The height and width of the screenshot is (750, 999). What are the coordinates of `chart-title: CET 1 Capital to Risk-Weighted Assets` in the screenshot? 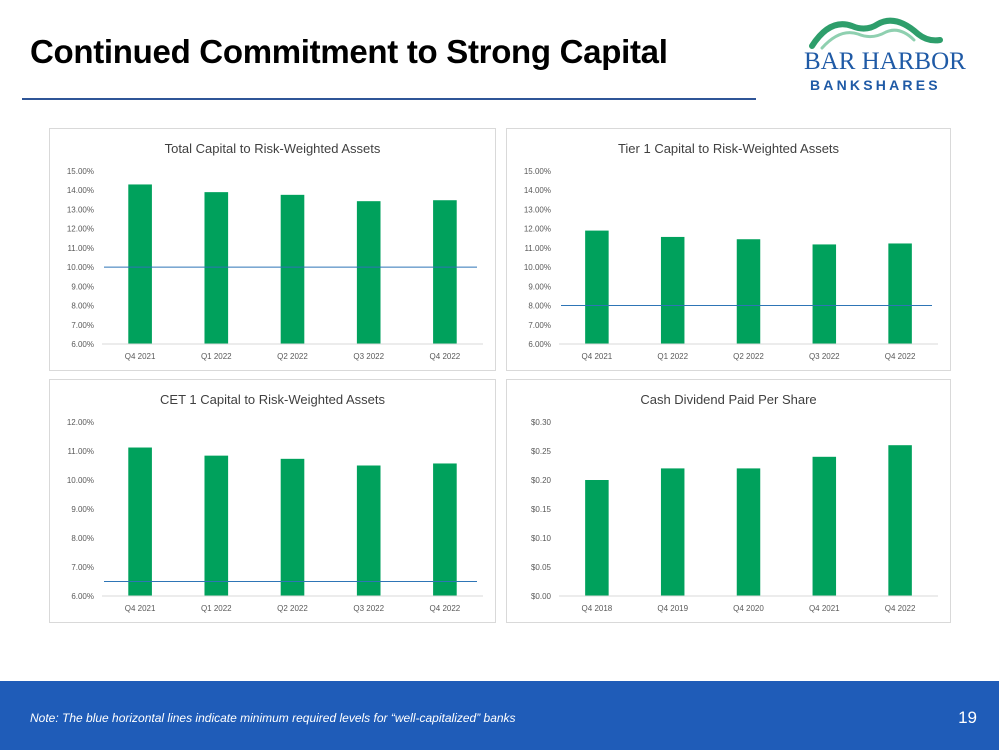 It's located at (272, 399).